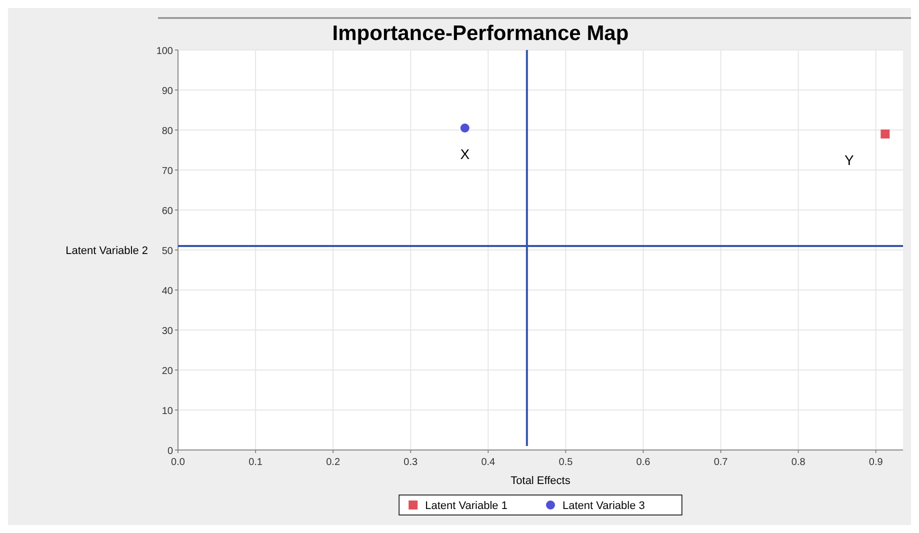  I want to click on x-tick-label: 0.4, so click(488, 462).